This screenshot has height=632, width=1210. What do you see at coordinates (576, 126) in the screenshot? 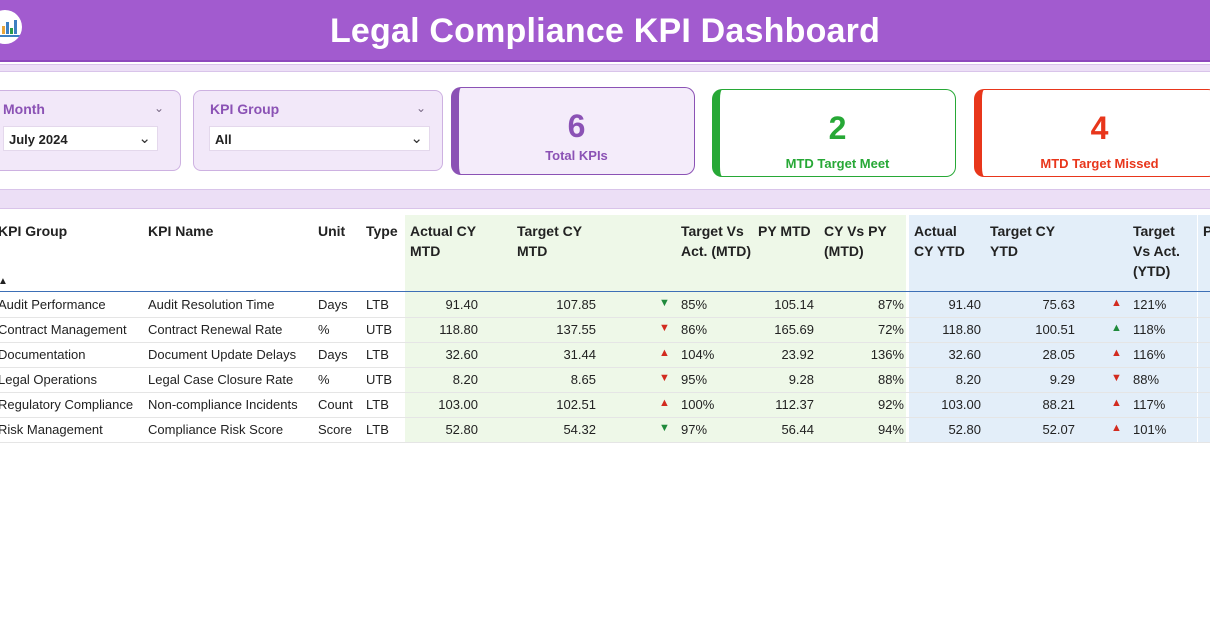
I see `total-kpis-value: 6` at bounding box center [576, 126].